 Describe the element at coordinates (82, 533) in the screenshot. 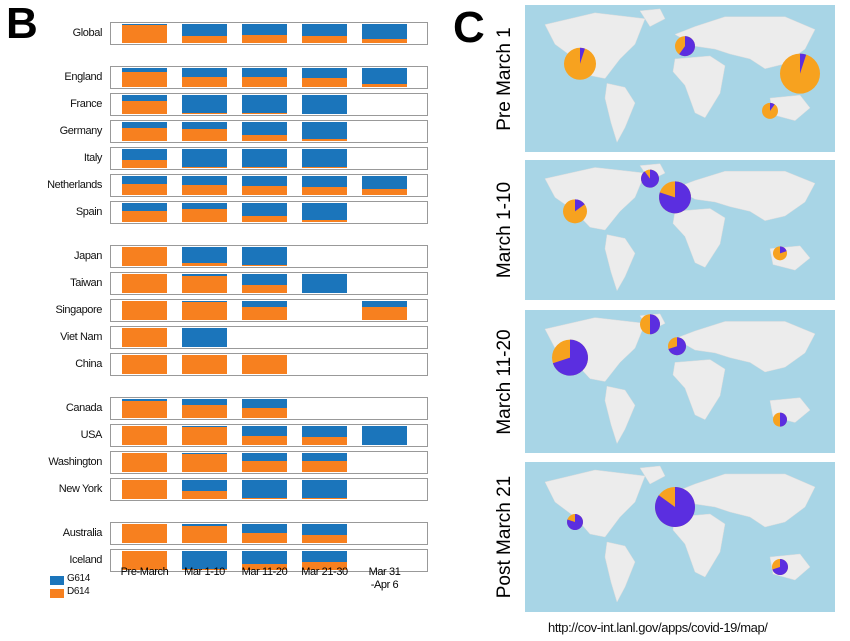

I see `row-label: Australia` at that location.